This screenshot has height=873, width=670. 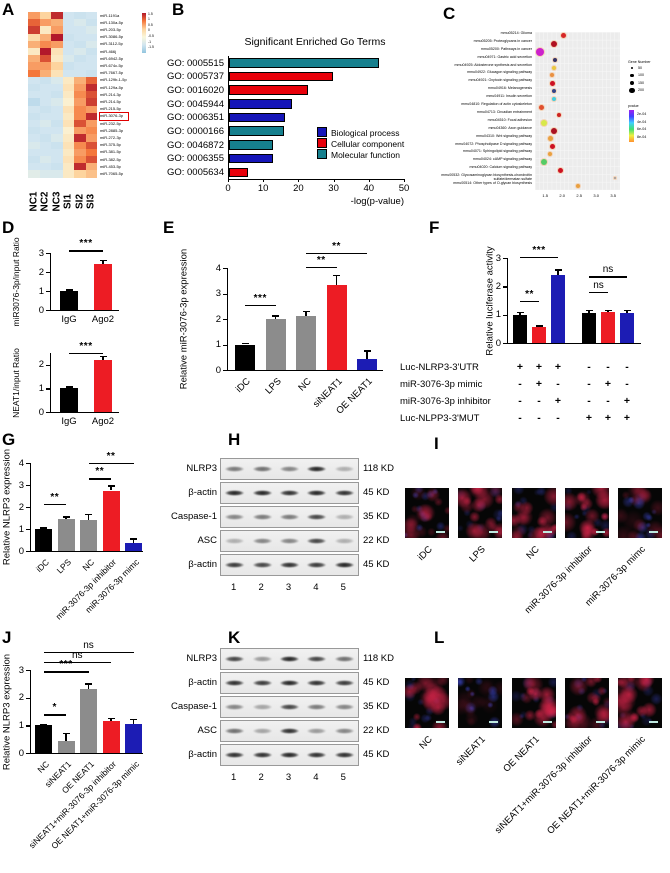 I want to click on heatmap-row-label: miR-466j, so click(x=108, y=51).